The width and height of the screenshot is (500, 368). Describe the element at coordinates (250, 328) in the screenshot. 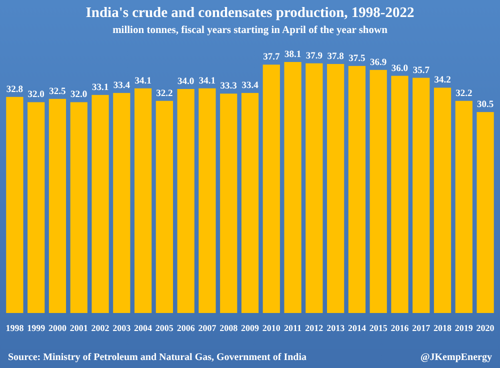

I see `x-tick-label: 2009` at that location.